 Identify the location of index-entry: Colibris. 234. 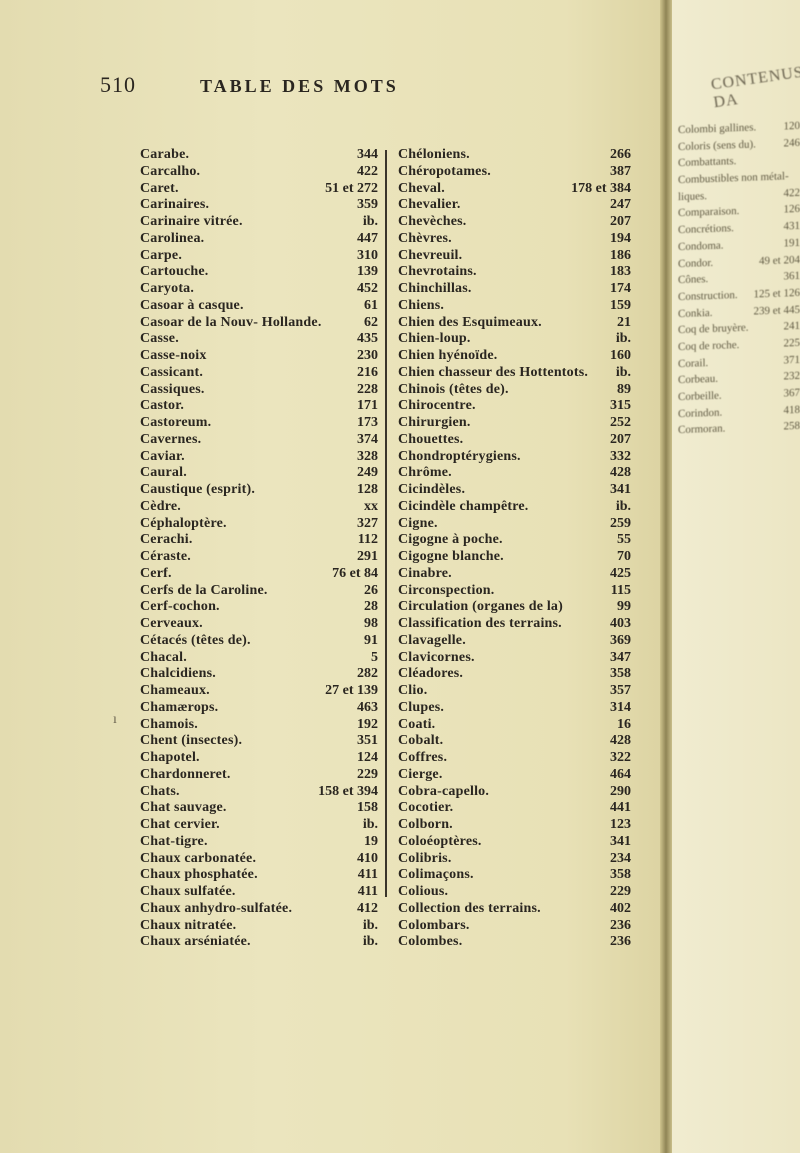
(514, 859).